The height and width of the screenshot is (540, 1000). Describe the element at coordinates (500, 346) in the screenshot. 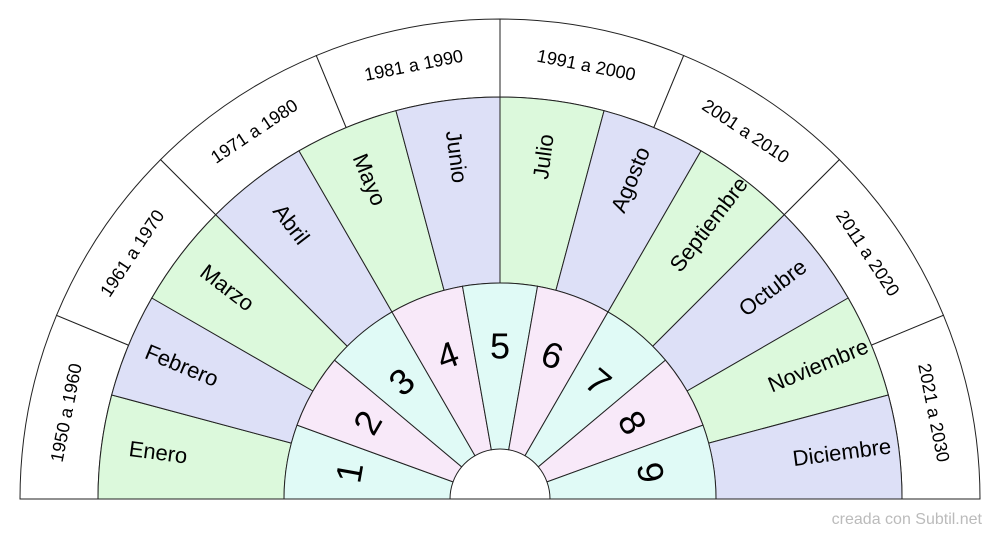

I see `number-label: 5` at that location.